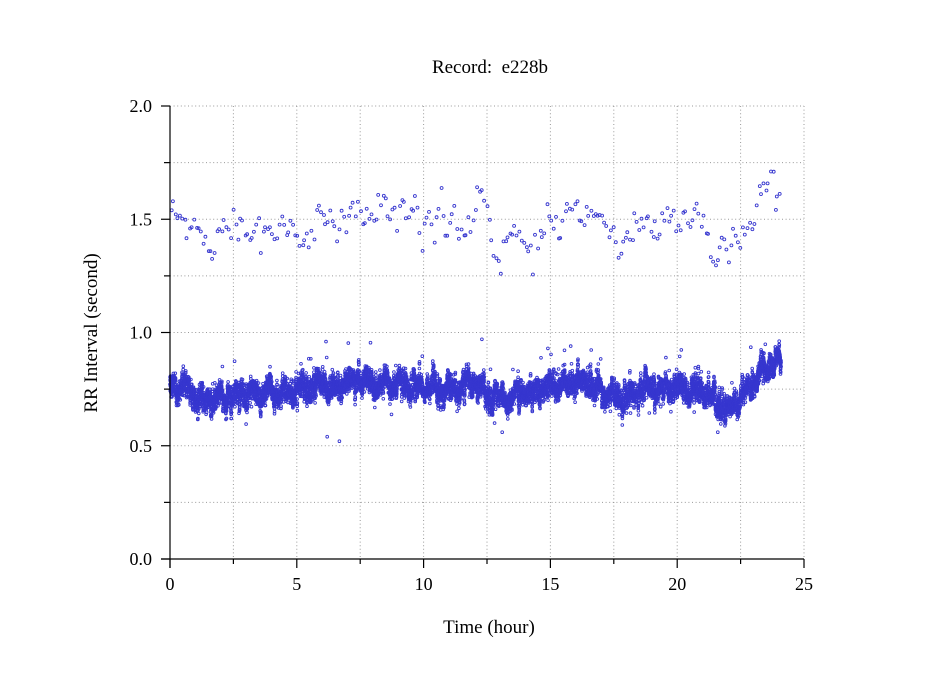  Describe the element at coordinates (170, 584) in the screenshot. I see `x-tick-label: 0` at that location.